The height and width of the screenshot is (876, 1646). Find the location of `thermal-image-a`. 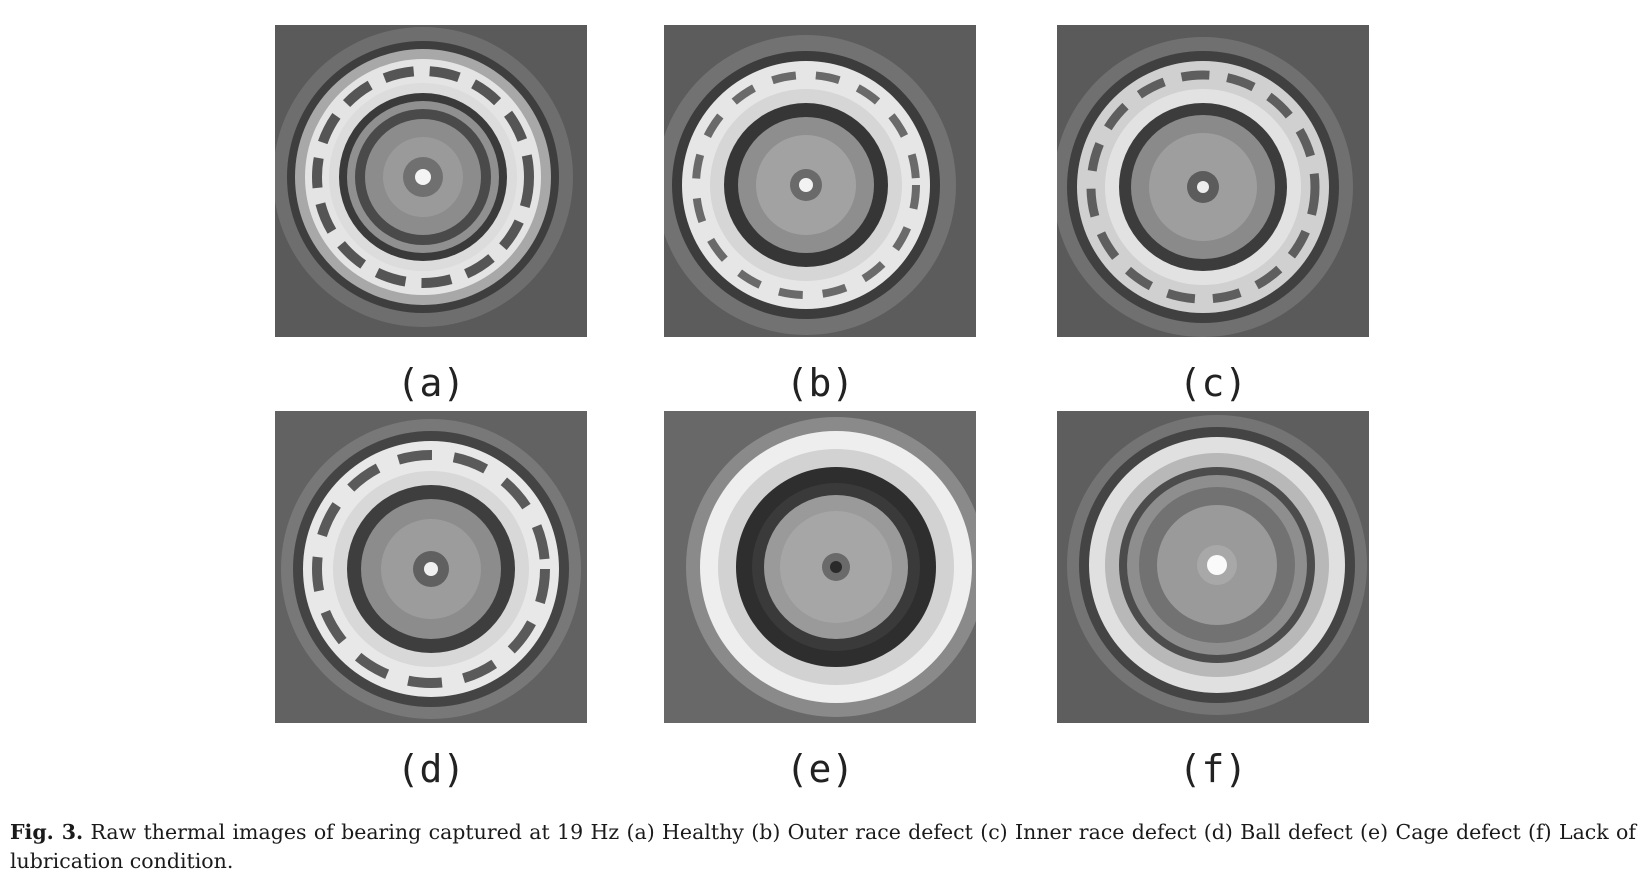

thermal-image-a is located at coordinates (431, 181).